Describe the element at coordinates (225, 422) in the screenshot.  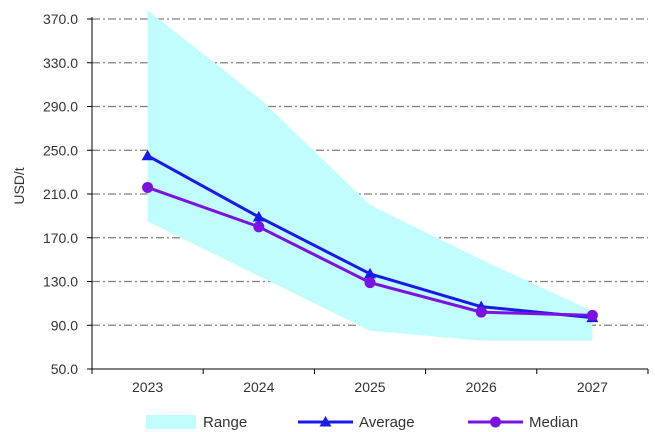
I see `legend-label-range: Range` at that location.